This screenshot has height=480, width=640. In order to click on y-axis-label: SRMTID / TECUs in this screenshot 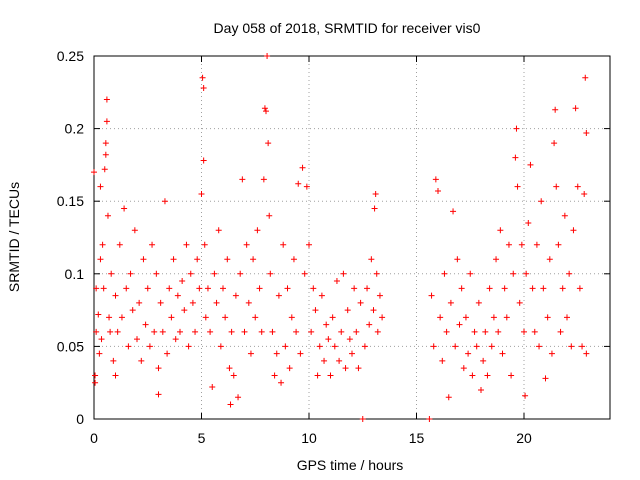, I will do `click(14, 237)`.